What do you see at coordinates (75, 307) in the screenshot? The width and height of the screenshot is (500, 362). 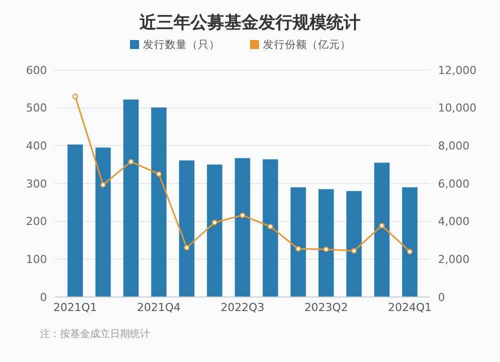 I see `x-tick-label: 2021Q1` at bounding box center [75, 307].